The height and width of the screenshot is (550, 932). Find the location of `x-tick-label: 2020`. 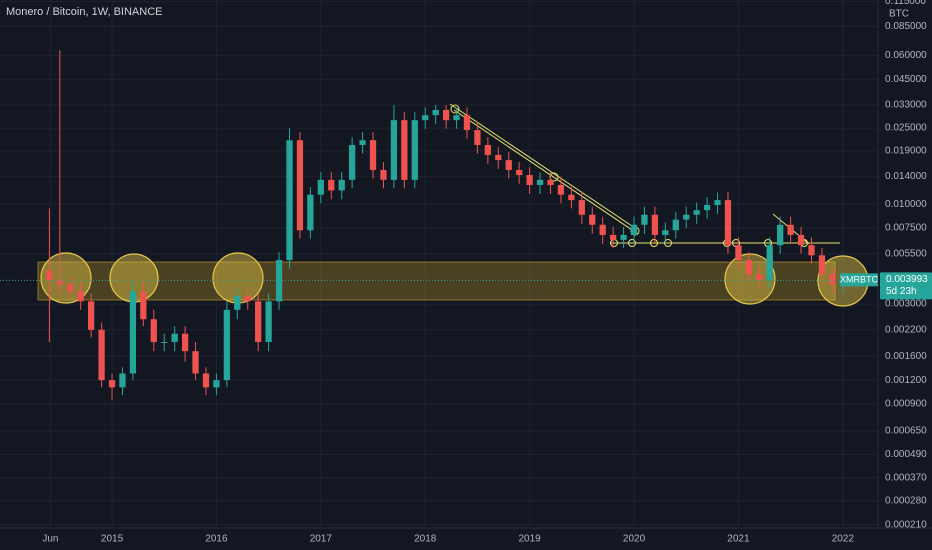

x-tick-label: 2020 is located at coordinates (634, 539).